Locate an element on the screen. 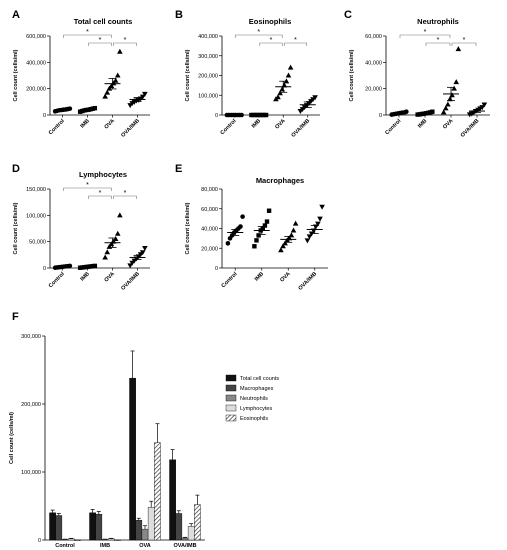 The width and height of the screenshot is (507, 550). y-tick-label: 60,000 is located at coordinates (373, 37).